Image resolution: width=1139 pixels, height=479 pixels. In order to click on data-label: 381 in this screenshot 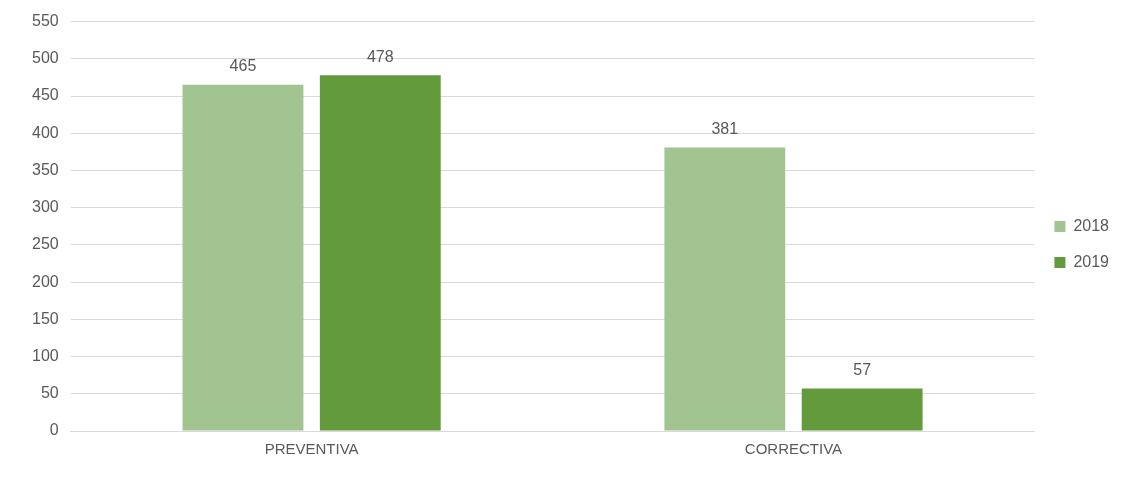, I will do `click(725, 128)`.